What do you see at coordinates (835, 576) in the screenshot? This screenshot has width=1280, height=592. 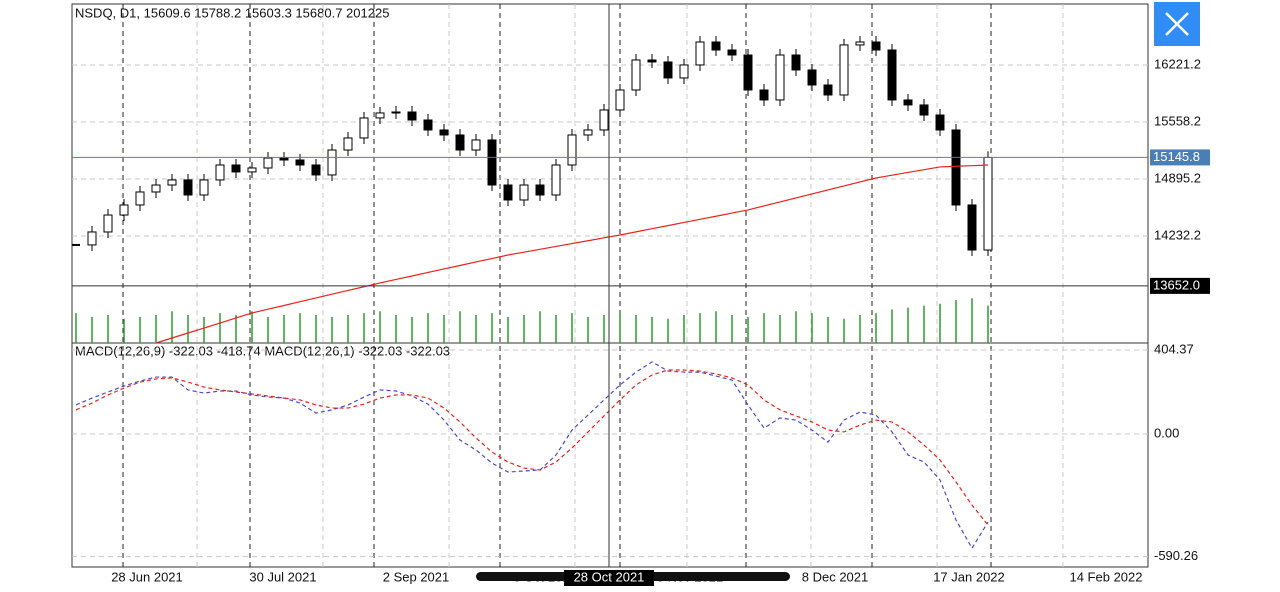 I see `x-tick-label: 8 Dec 2021` at bounding box center [835, 576].